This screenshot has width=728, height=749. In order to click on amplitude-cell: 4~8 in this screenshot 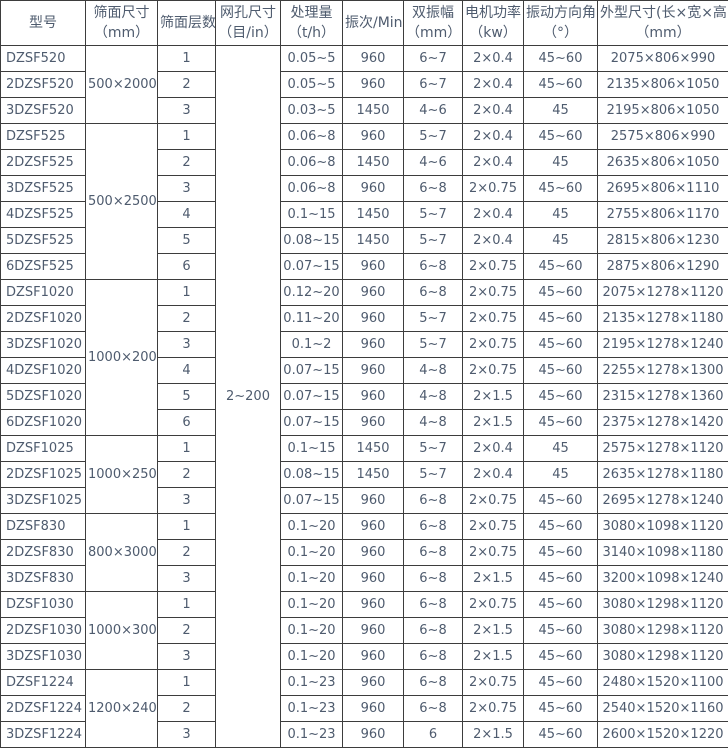, I will do `click(433, 422)`.